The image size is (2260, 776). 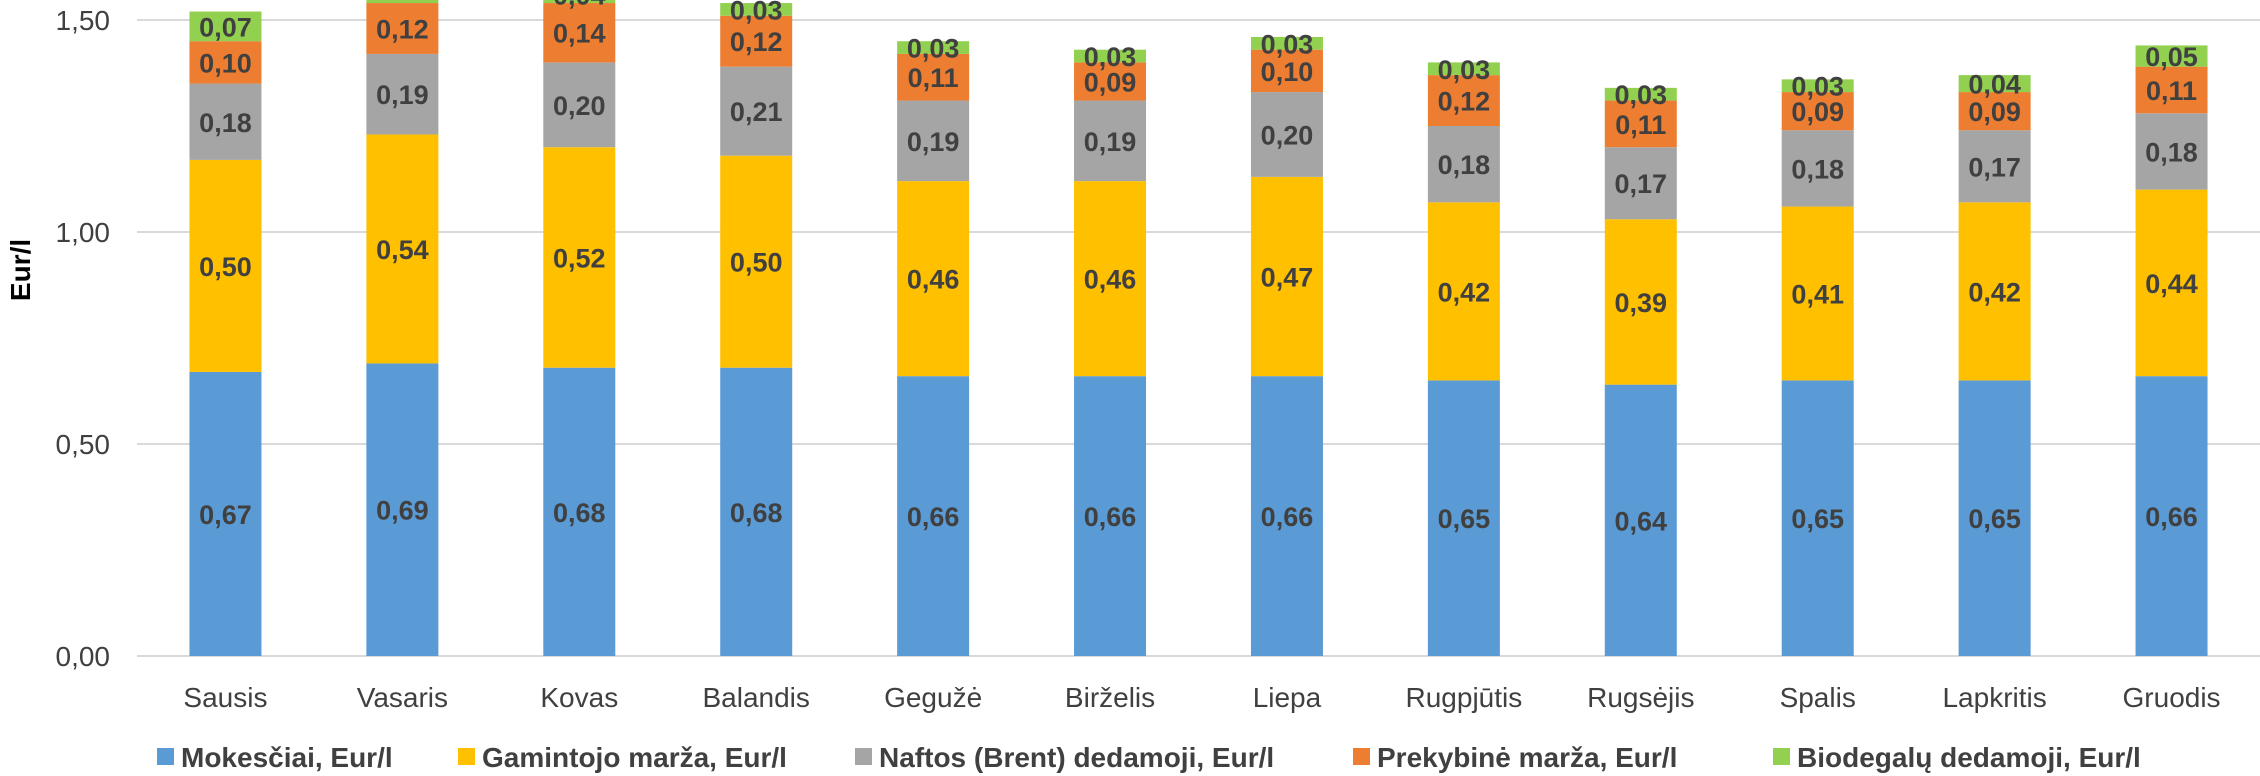 I want to click on data-label: 0,39, so click(x=1641, y=303).